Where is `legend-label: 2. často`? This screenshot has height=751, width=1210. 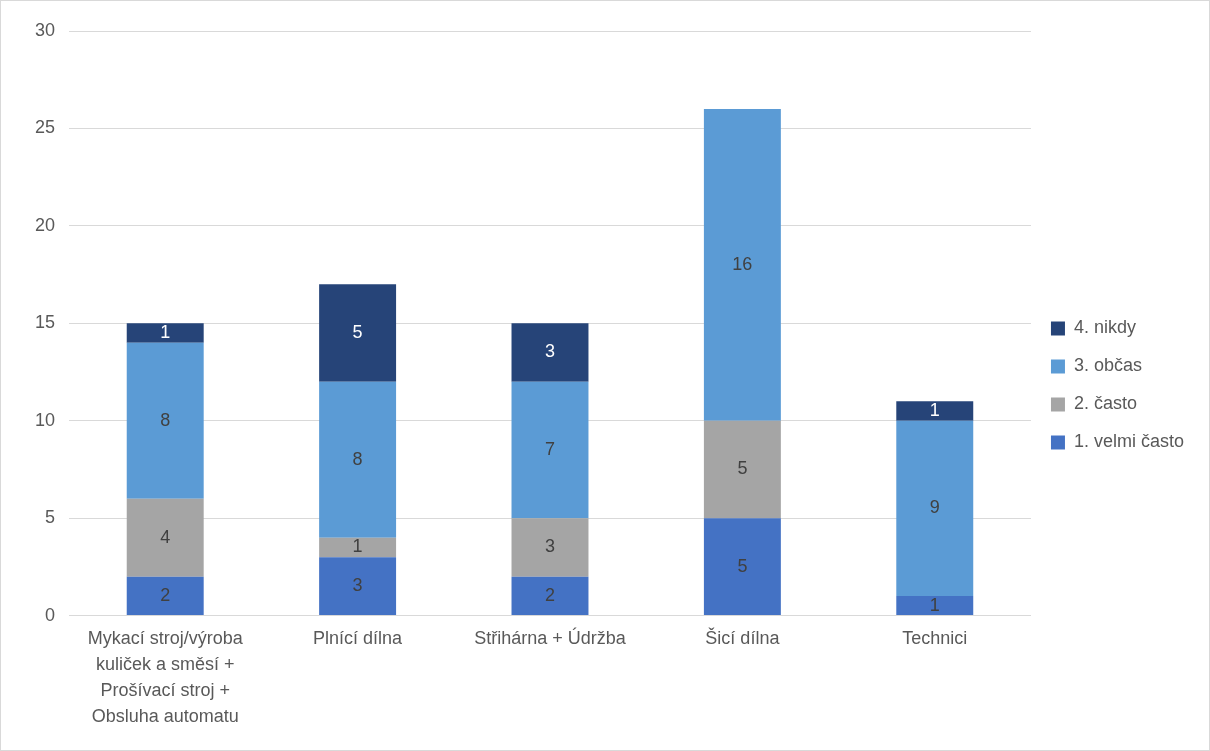
legend-label: 2. často is located at coordinates (1105, 403).